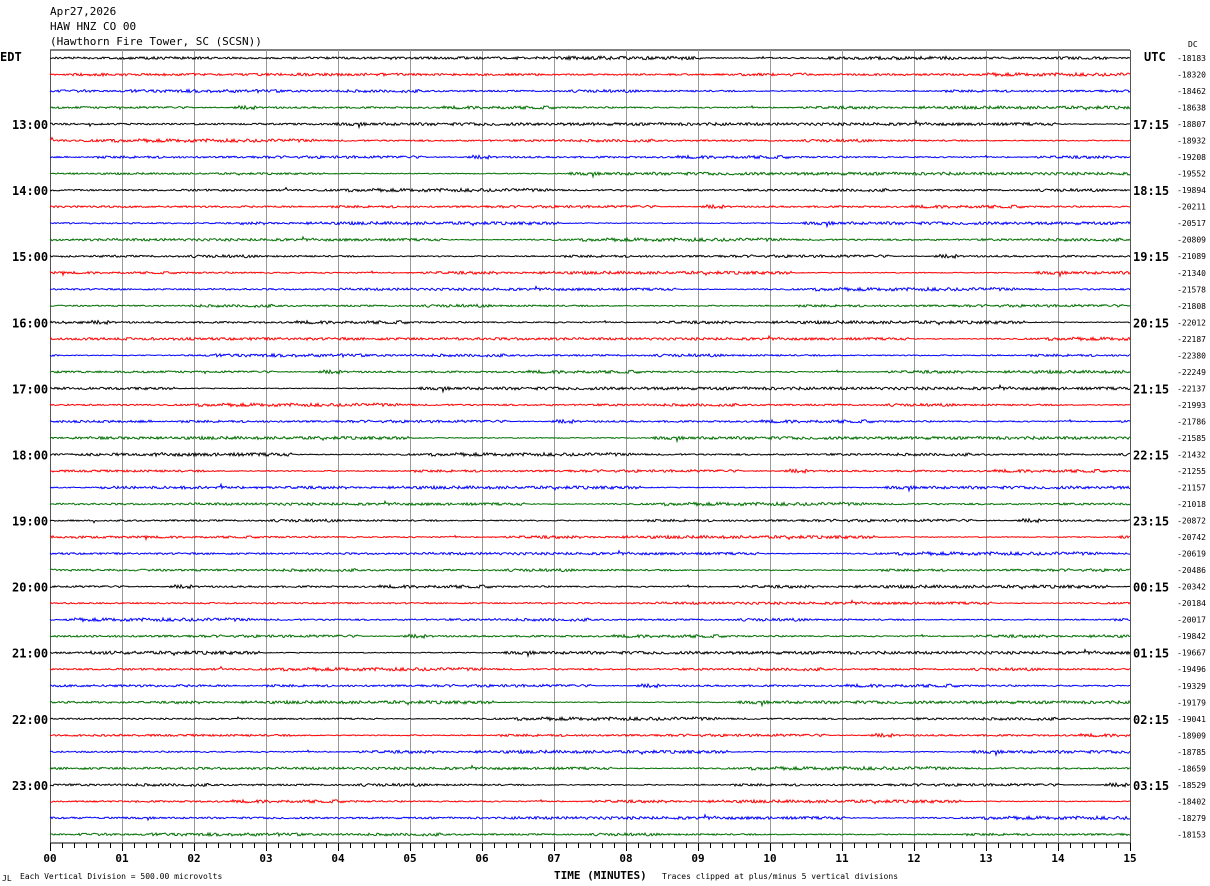  I want to click on left-hour-label: 19:00, so click(30, 522).